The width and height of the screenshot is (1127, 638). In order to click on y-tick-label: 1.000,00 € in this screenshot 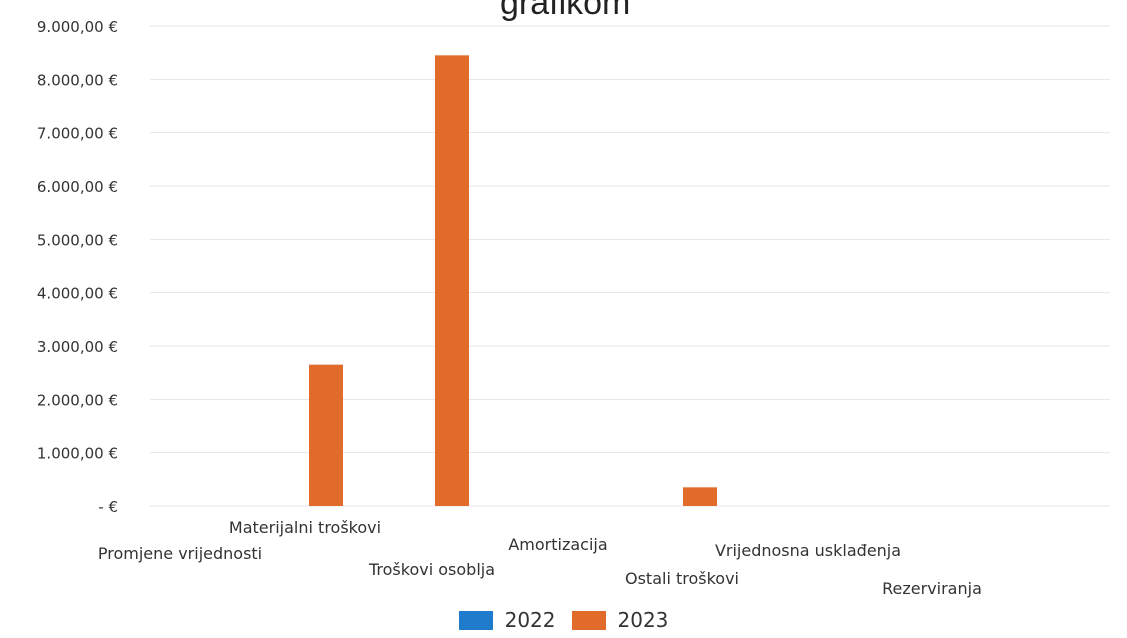, I will do `click(77, 454)`.